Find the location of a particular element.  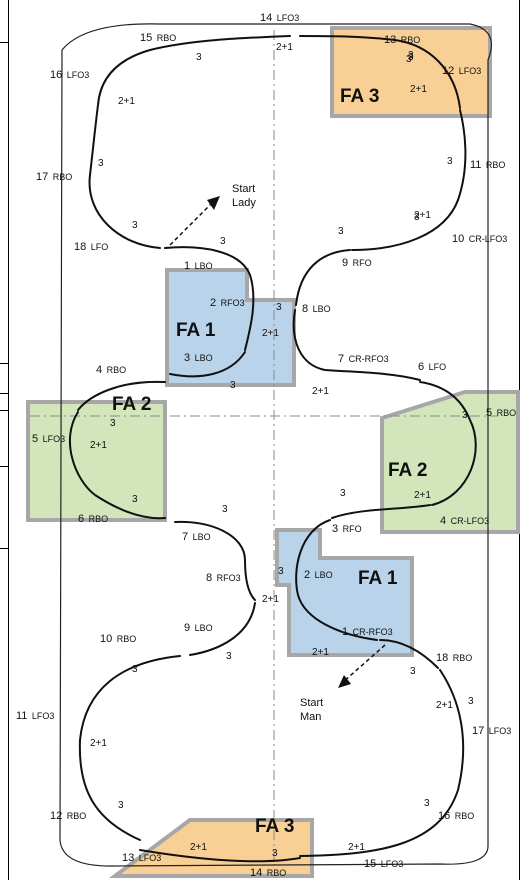

step-label: 8 RFO3 is located at coordinates (223, 576).